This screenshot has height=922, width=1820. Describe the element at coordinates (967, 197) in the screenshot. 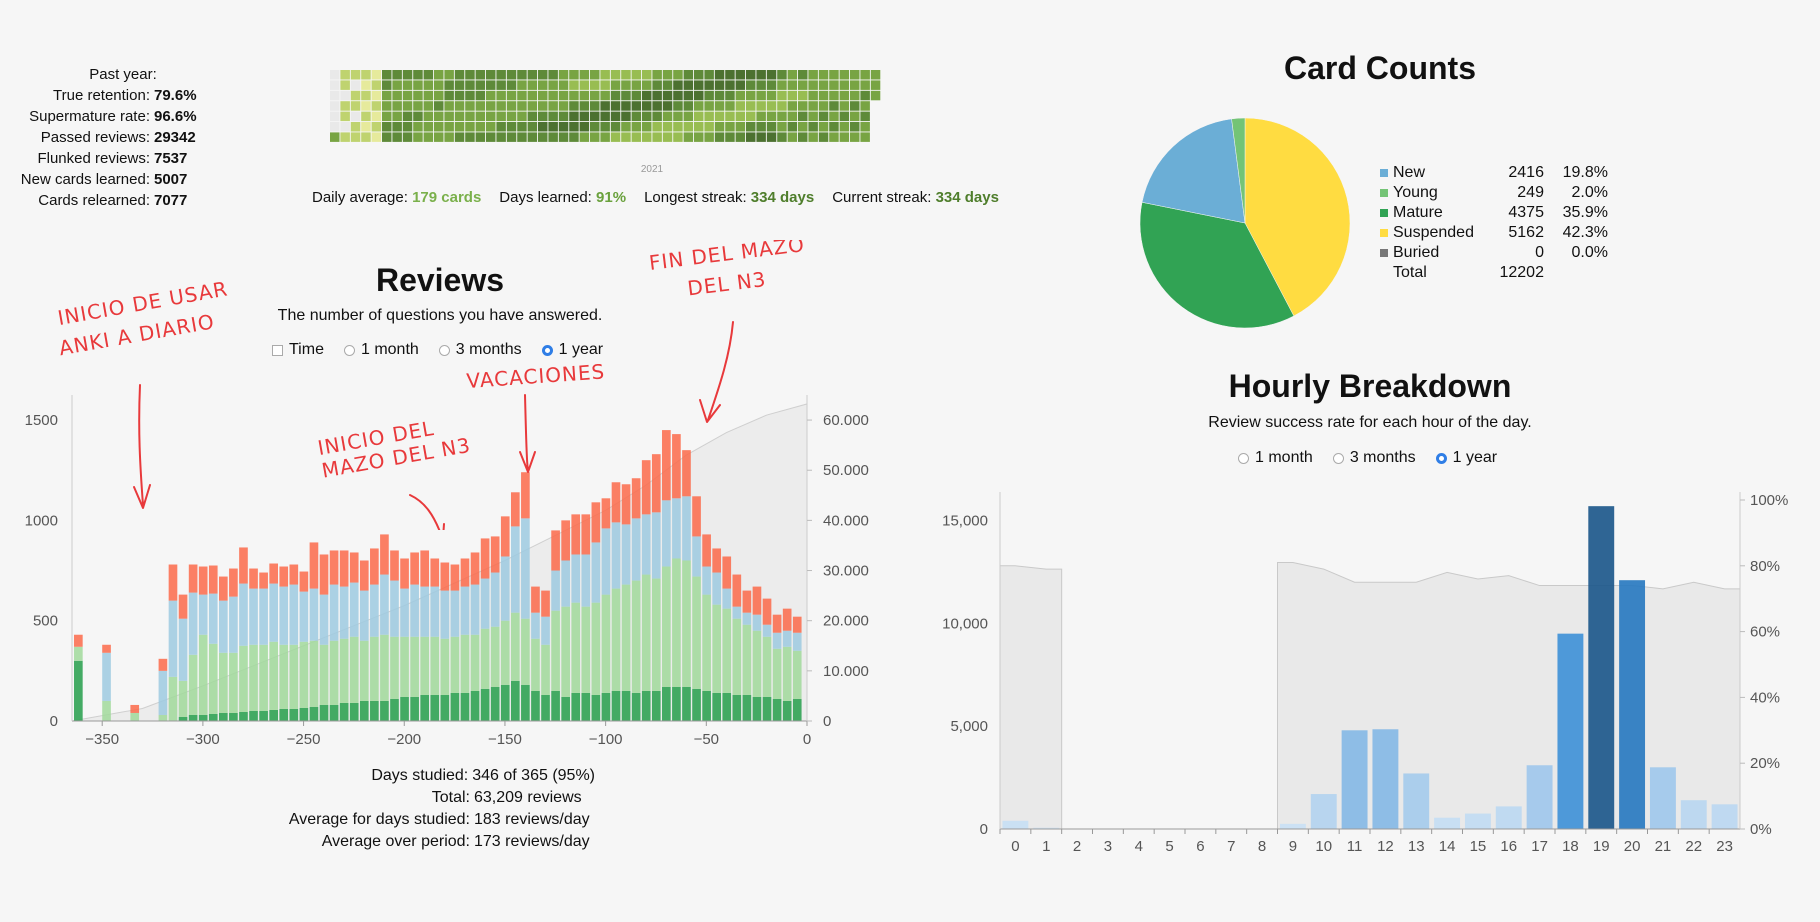

I see `heatmap-summary-value: 334 days` at that location.